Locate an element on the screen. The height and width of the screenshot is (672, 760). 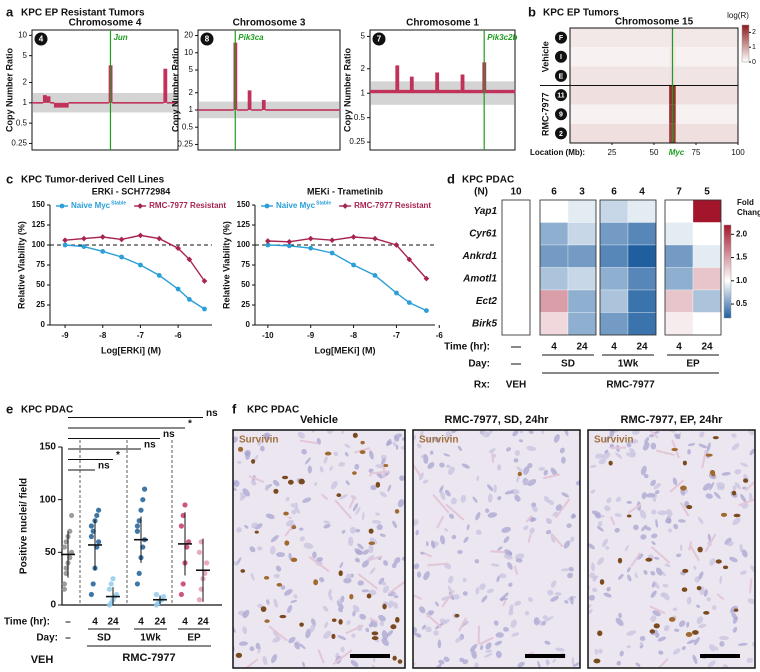
gene-label: Pik3c2b is located at coordinates (502, 37).